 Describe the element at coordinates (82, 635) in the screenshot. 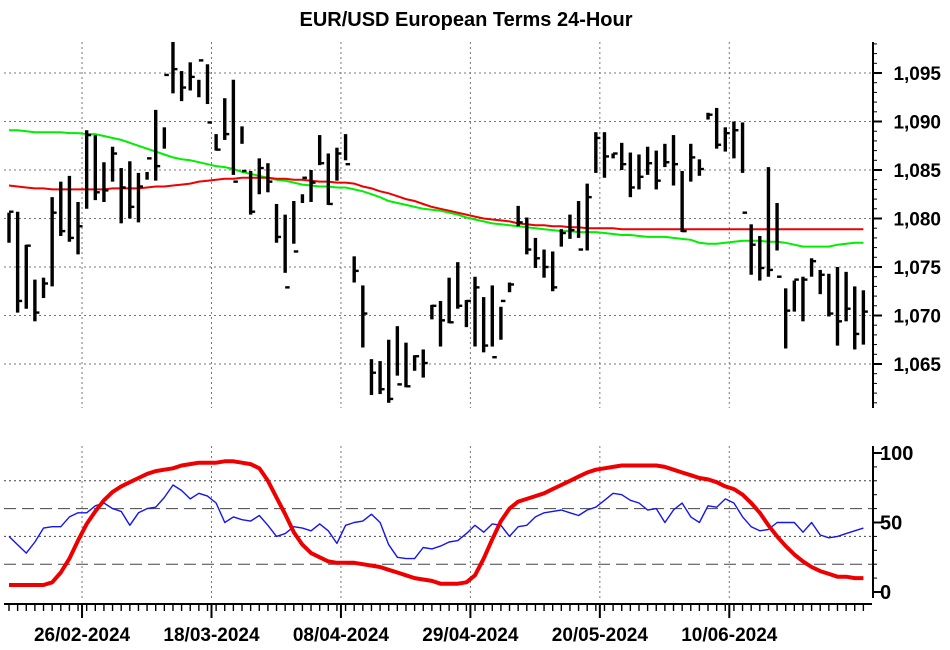

I see `date-tick-label-0: 26/02-2024` at that location.